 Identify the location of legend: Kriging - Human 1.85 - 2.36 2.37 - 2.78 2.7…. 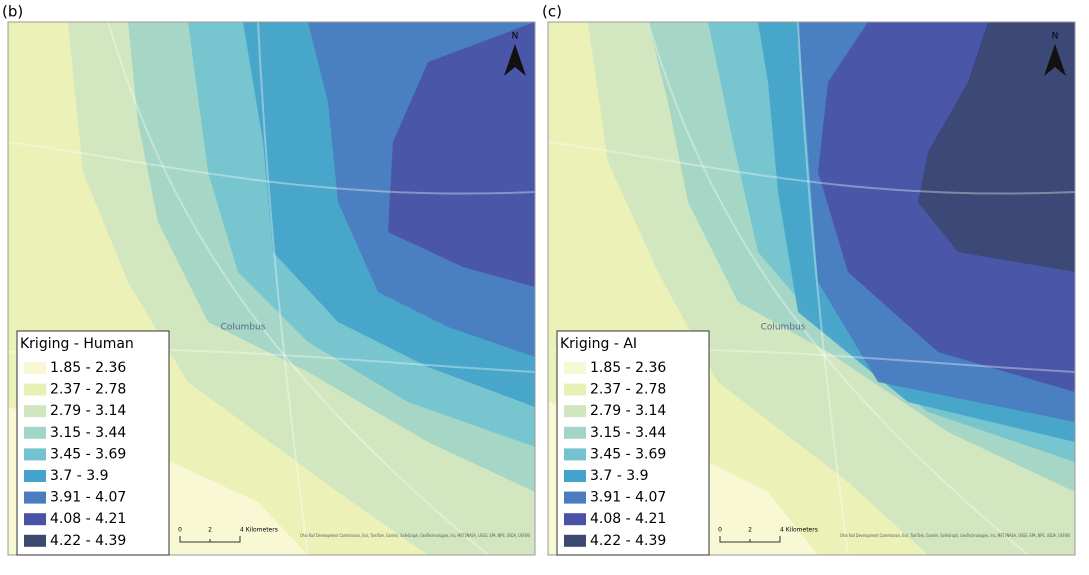
(93, 443).